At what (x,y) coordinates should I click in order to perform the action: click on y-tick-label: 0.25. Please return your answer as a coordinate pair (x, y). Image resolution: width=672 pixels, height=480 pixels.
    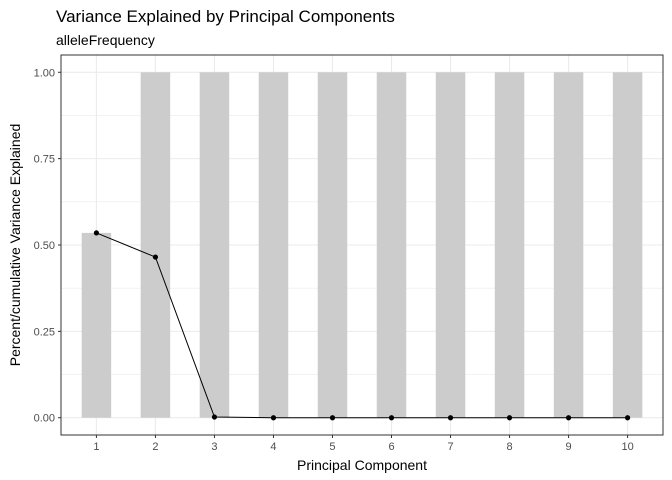
    Looking at the image, I should click on (44, 332).